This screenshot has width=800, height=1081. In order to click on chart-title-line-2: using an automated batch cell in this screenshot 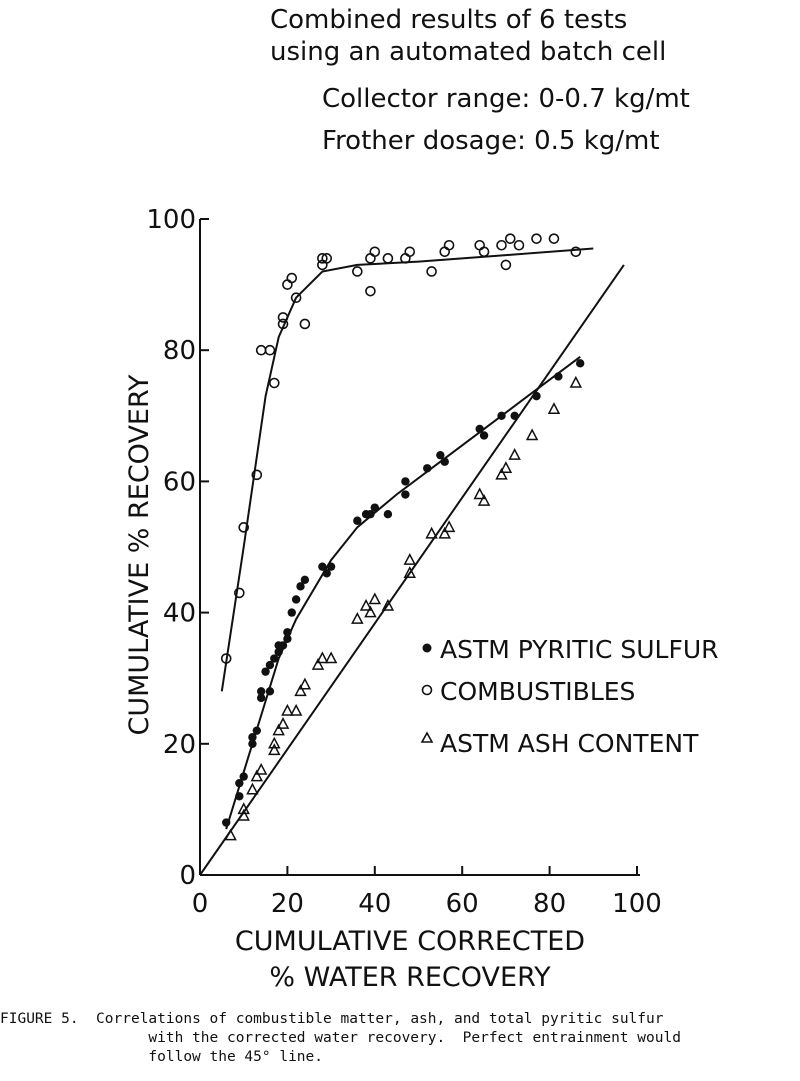, I will do `click(468, 52)`.